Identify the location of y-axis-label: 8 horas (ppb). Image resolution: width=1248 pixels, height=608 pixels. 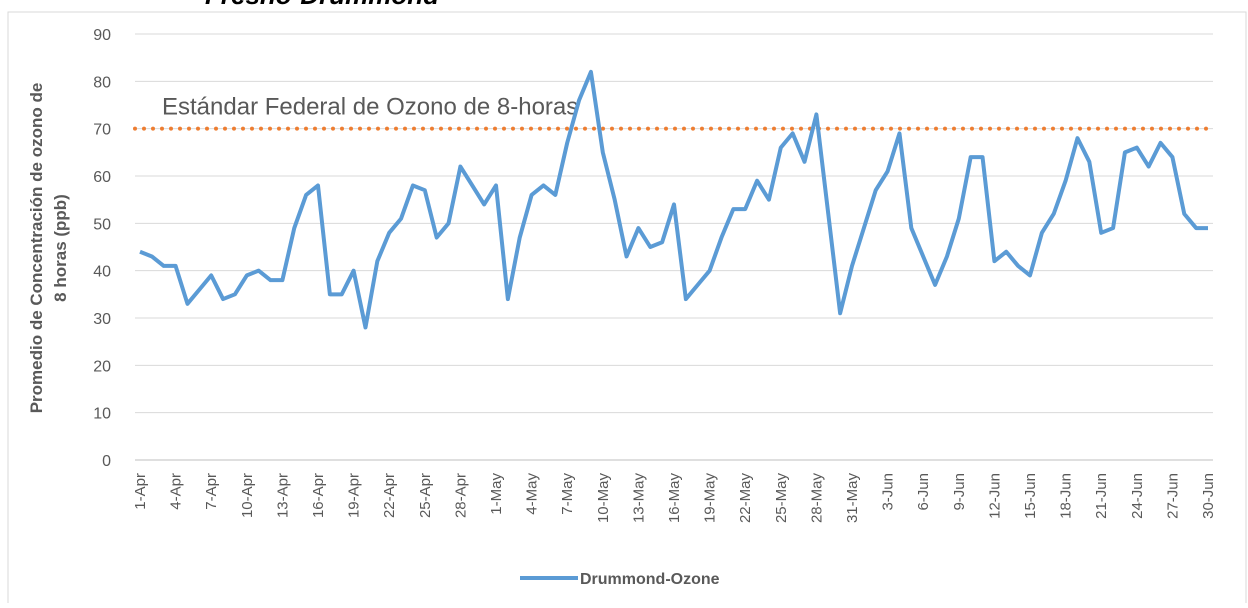
(60, 248).